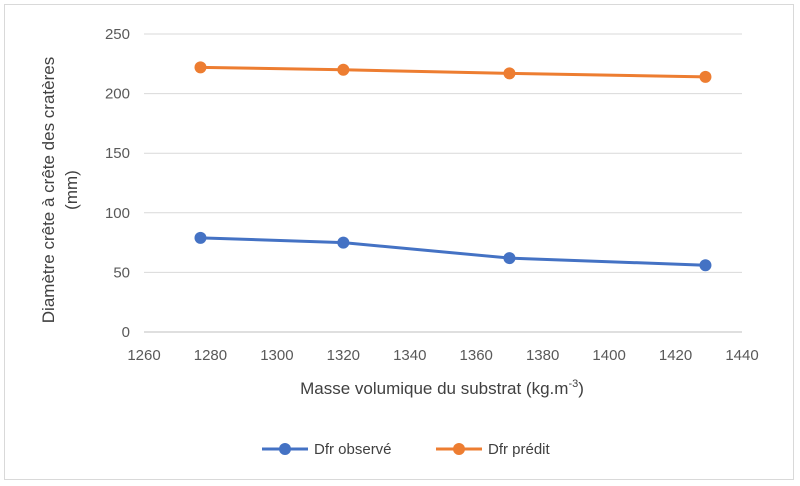 Image resolution: width=800 pixels, height=486 pixels. I want to click on x-tick-label: 1260, so click(143, 355).